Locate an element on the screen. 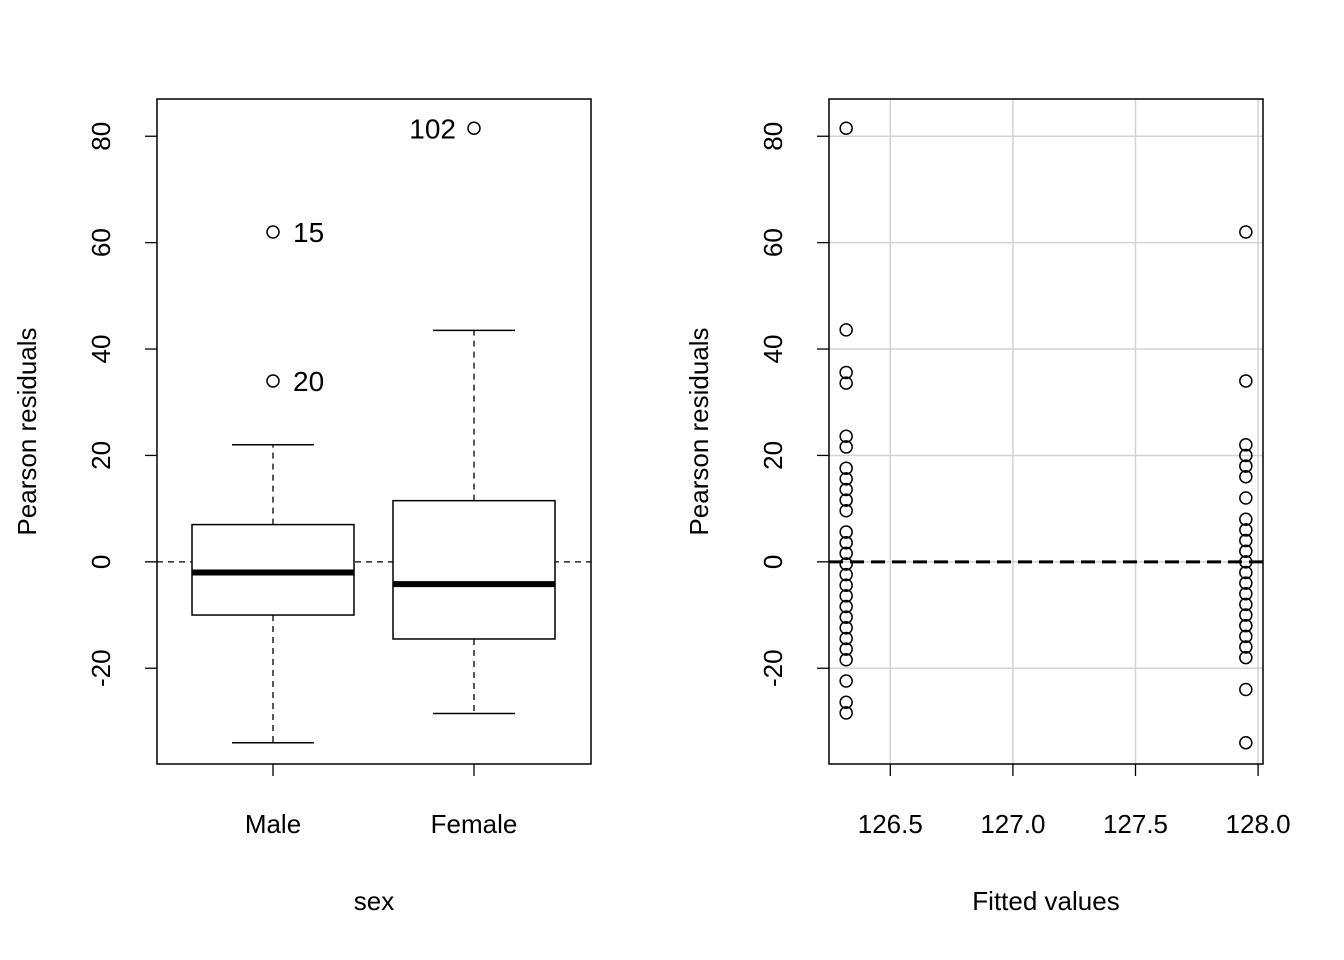 The image size is (1344, 960). outlier-label: 102 is located at coordinates (432, 128).